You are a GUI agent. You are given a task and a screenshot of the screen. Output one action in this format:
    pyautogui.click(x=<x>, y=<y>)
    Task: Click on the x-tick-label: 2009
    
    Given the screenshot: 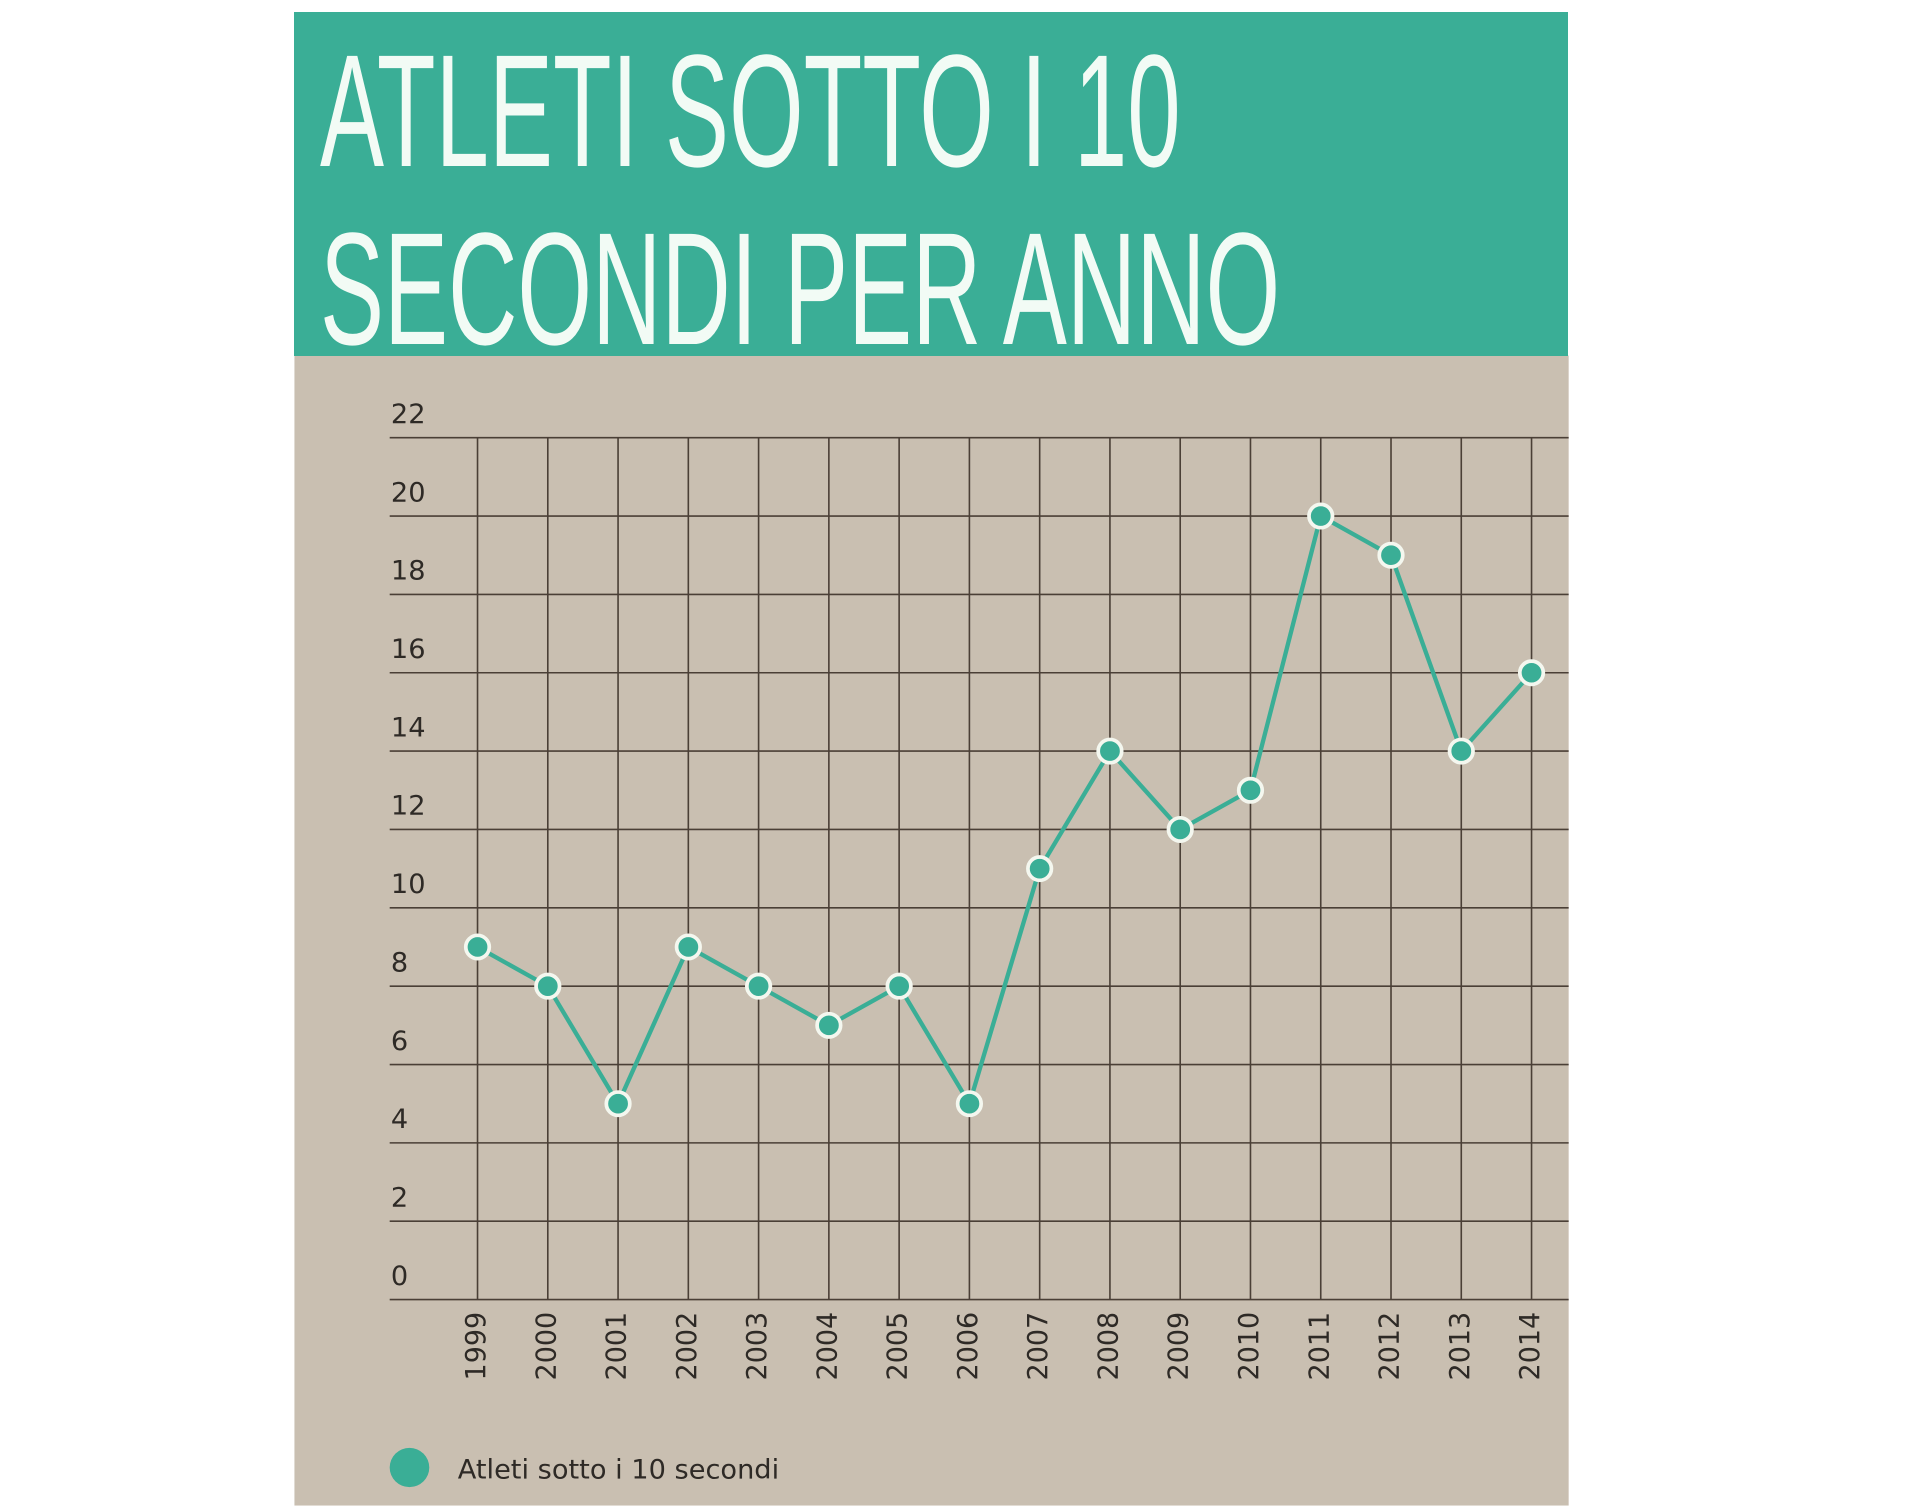 What is the action you would take?
    pyautogui.click(x=1179, y=1346)
    